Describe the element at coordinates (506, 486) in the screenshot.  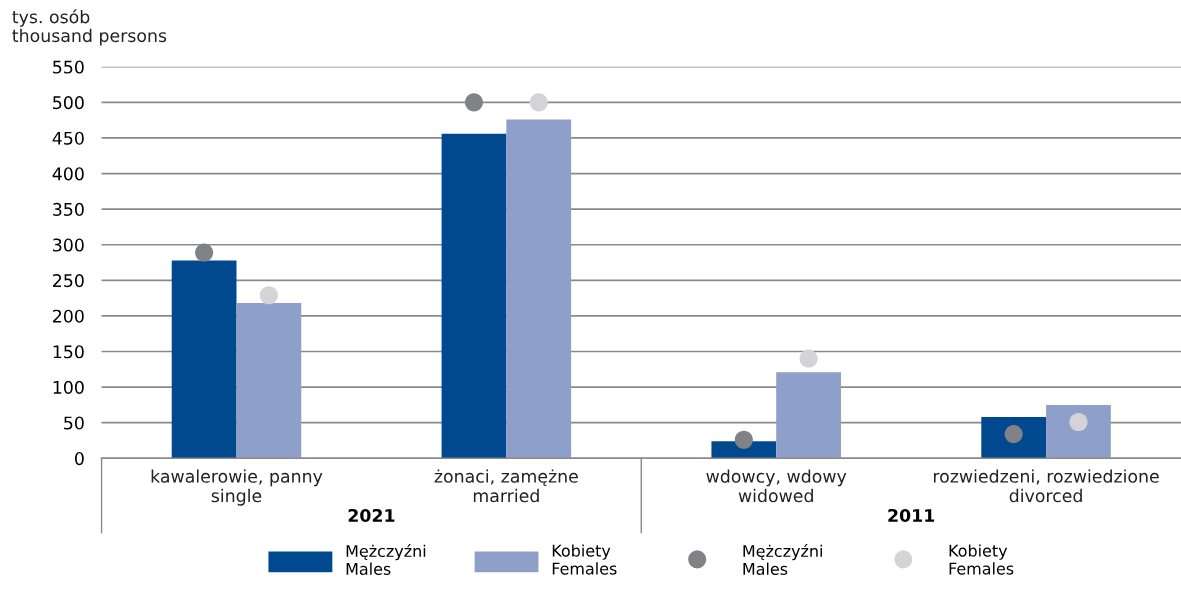
I see `x-tick-label: żonaci, zamężne married` at that location.